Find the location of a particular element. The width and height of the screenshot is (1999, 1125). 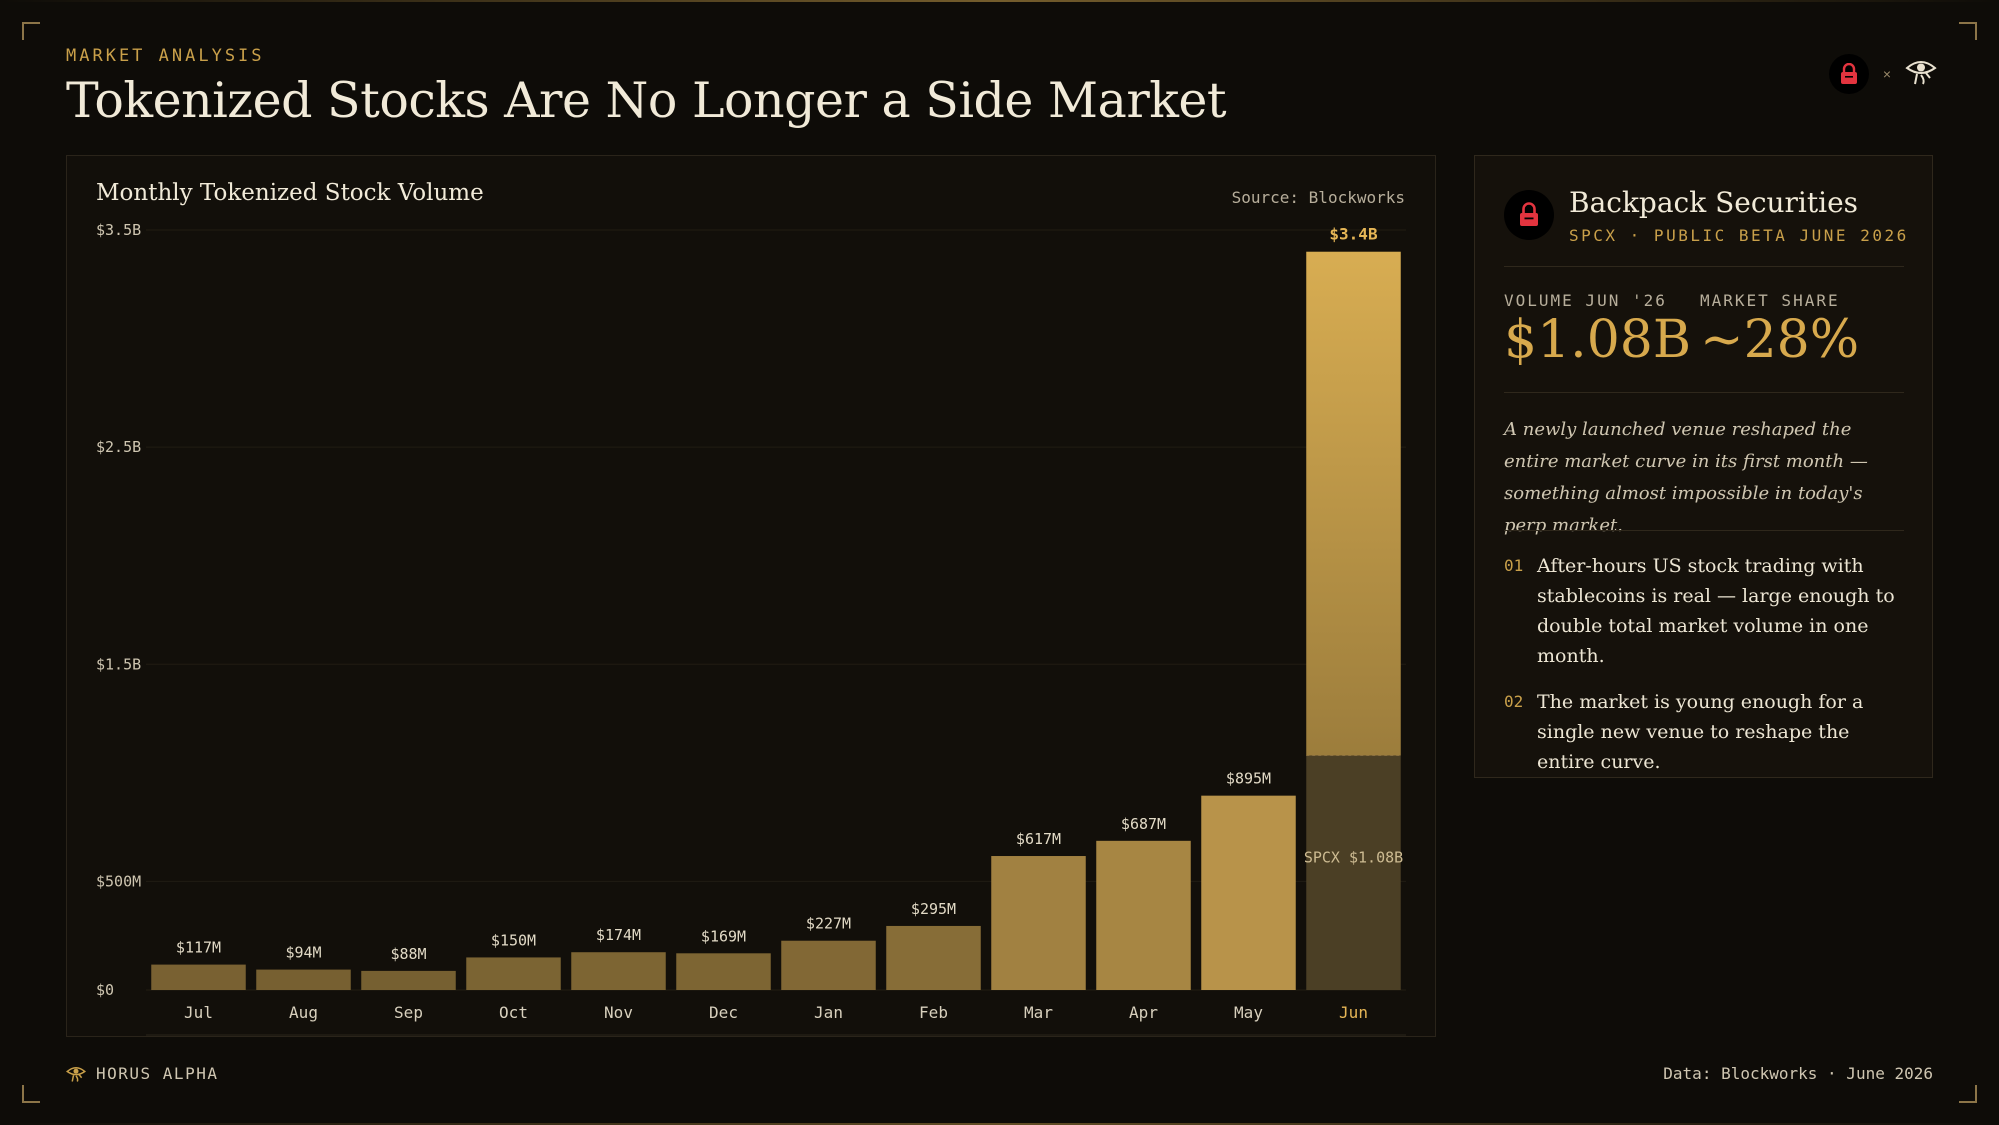

eye-icon is located at coordinates (1921, 74).